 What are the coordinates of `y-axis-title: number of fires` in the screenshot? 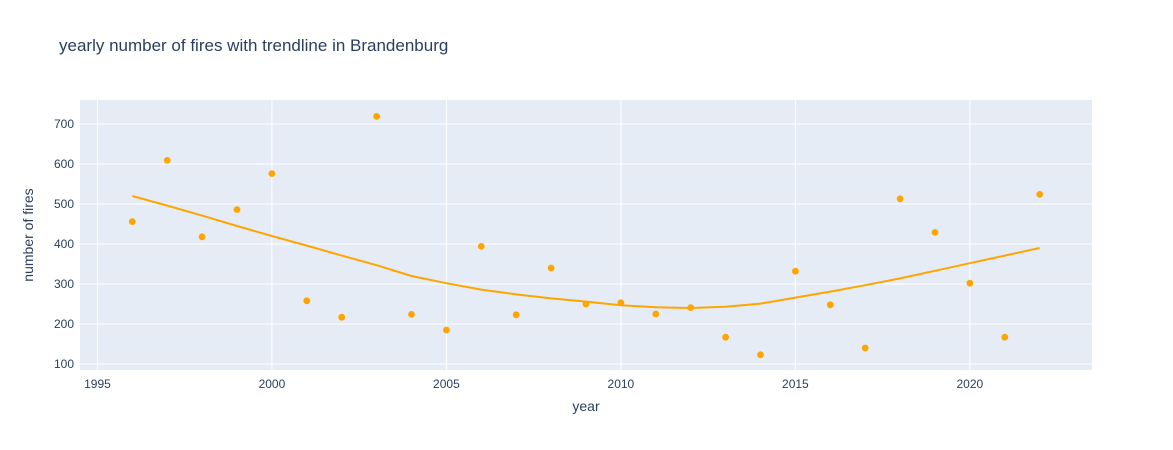 It's located at (28, 234).